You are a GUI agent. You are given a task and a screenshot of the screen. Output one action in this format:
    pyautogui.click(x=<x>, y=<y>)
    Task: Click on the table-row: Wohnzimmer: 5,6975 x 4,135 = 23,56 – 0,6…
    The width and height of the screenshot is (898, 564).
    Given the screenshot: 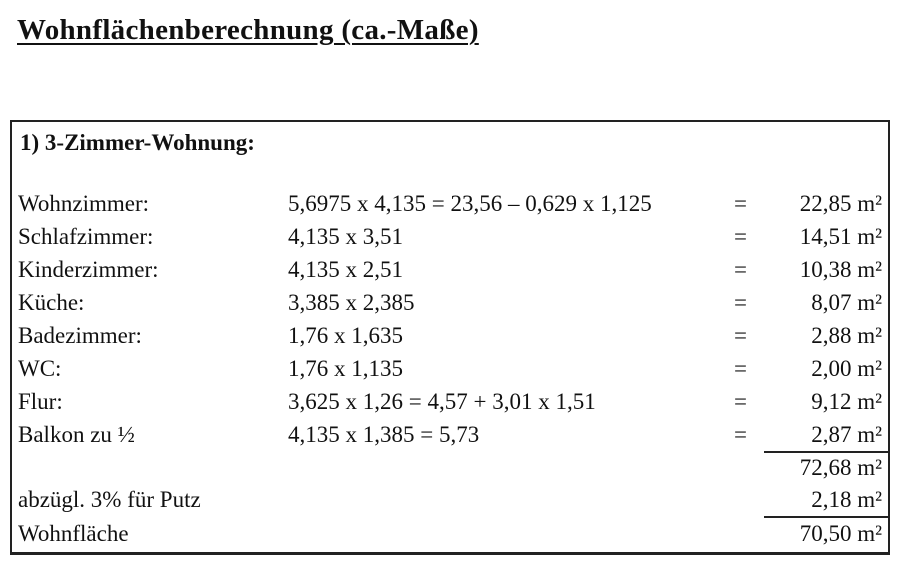 What is the action you would take?
    pyautogui.click(x=450, y=204)
    